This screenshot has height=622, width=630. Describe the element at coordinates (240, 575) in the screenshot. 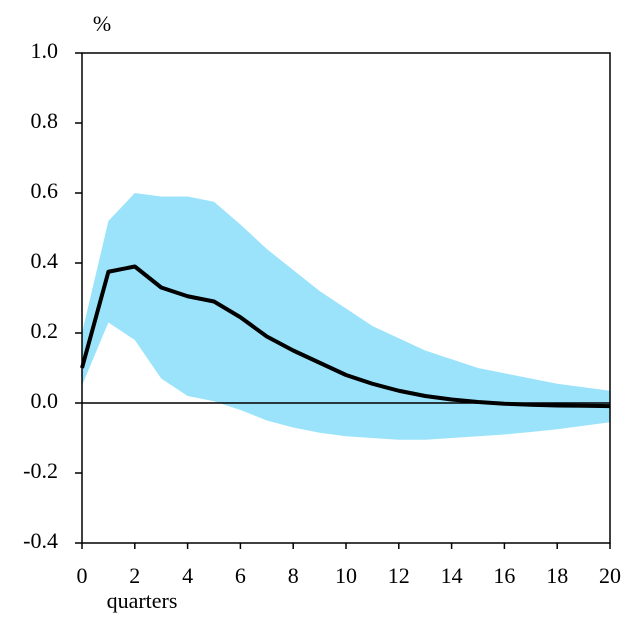

I see `x-tick-label: 6` at that location.